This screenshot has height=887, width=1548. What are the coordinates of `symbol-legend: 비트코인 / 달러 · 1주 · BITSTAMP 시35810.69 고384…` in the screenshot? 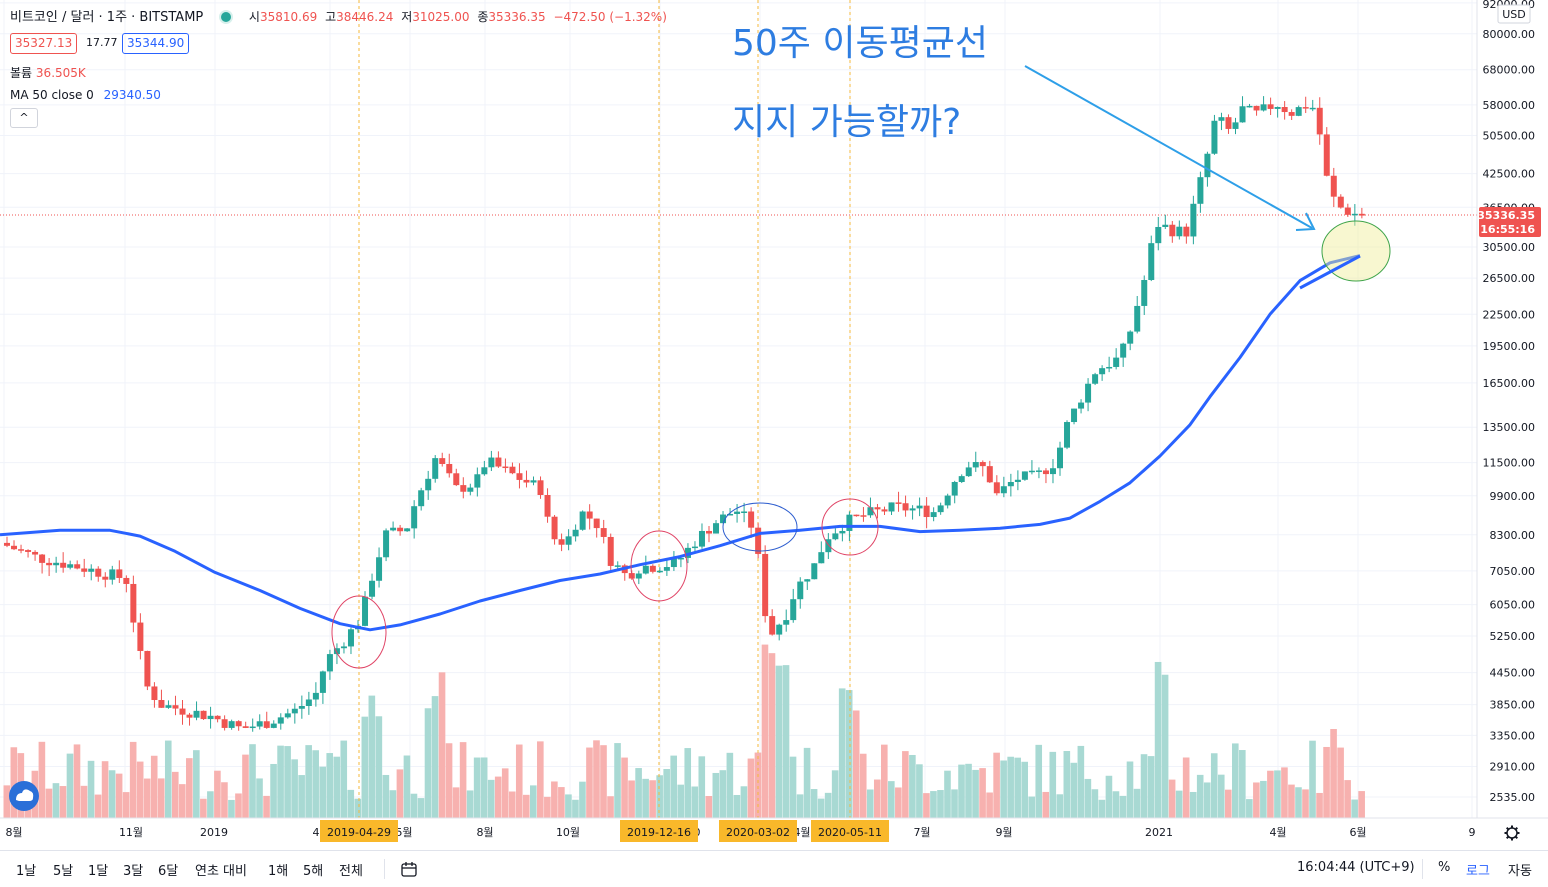 It's located at (338, 15).